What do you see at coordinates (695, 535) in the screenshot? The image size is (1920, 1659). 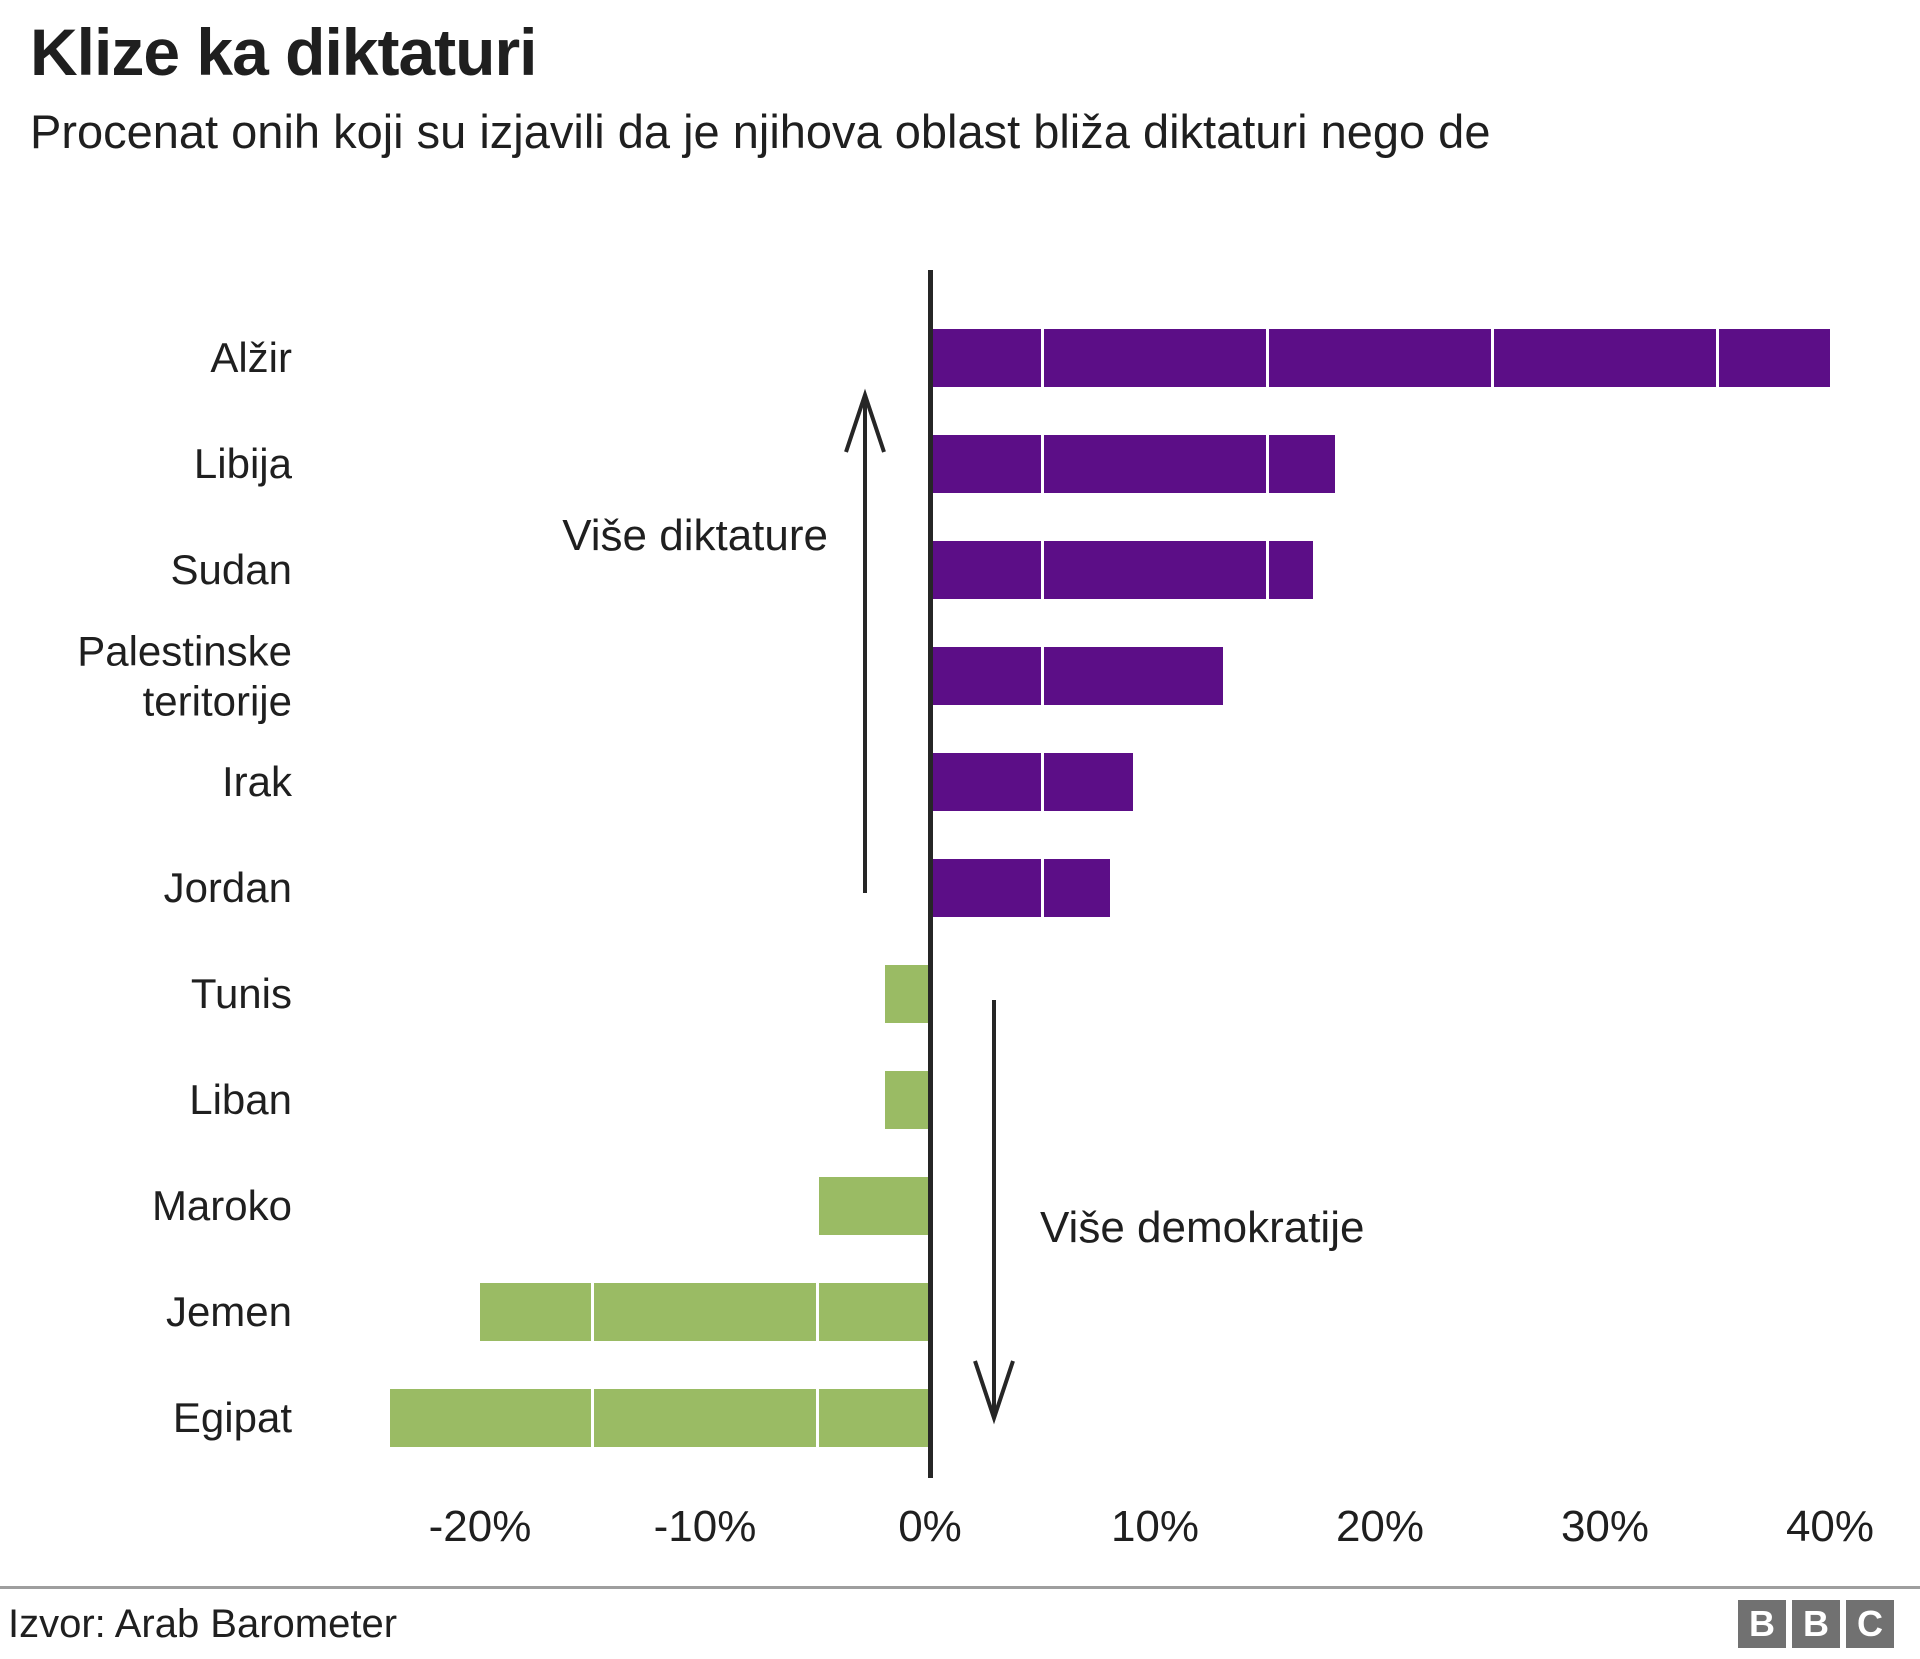 I see `annotation-more-dictatorship: Više diktature` at bounding box center [695, 535].